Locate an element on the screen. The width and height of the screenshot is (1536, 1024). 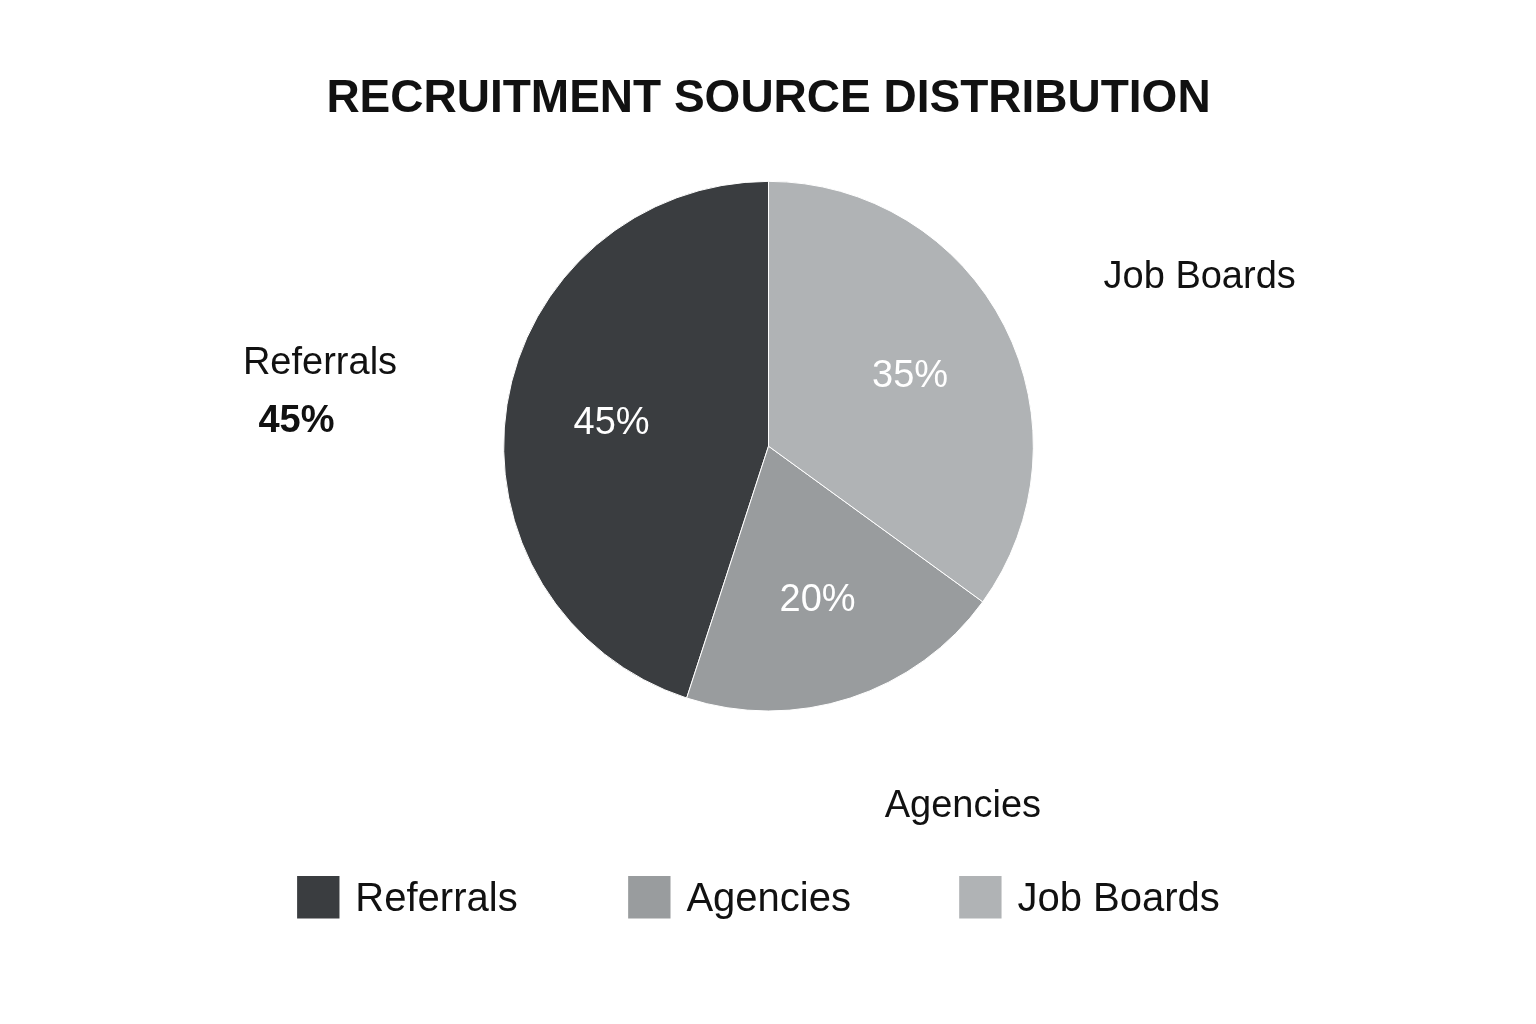
text: 45% is located at coordinates (296, 419).